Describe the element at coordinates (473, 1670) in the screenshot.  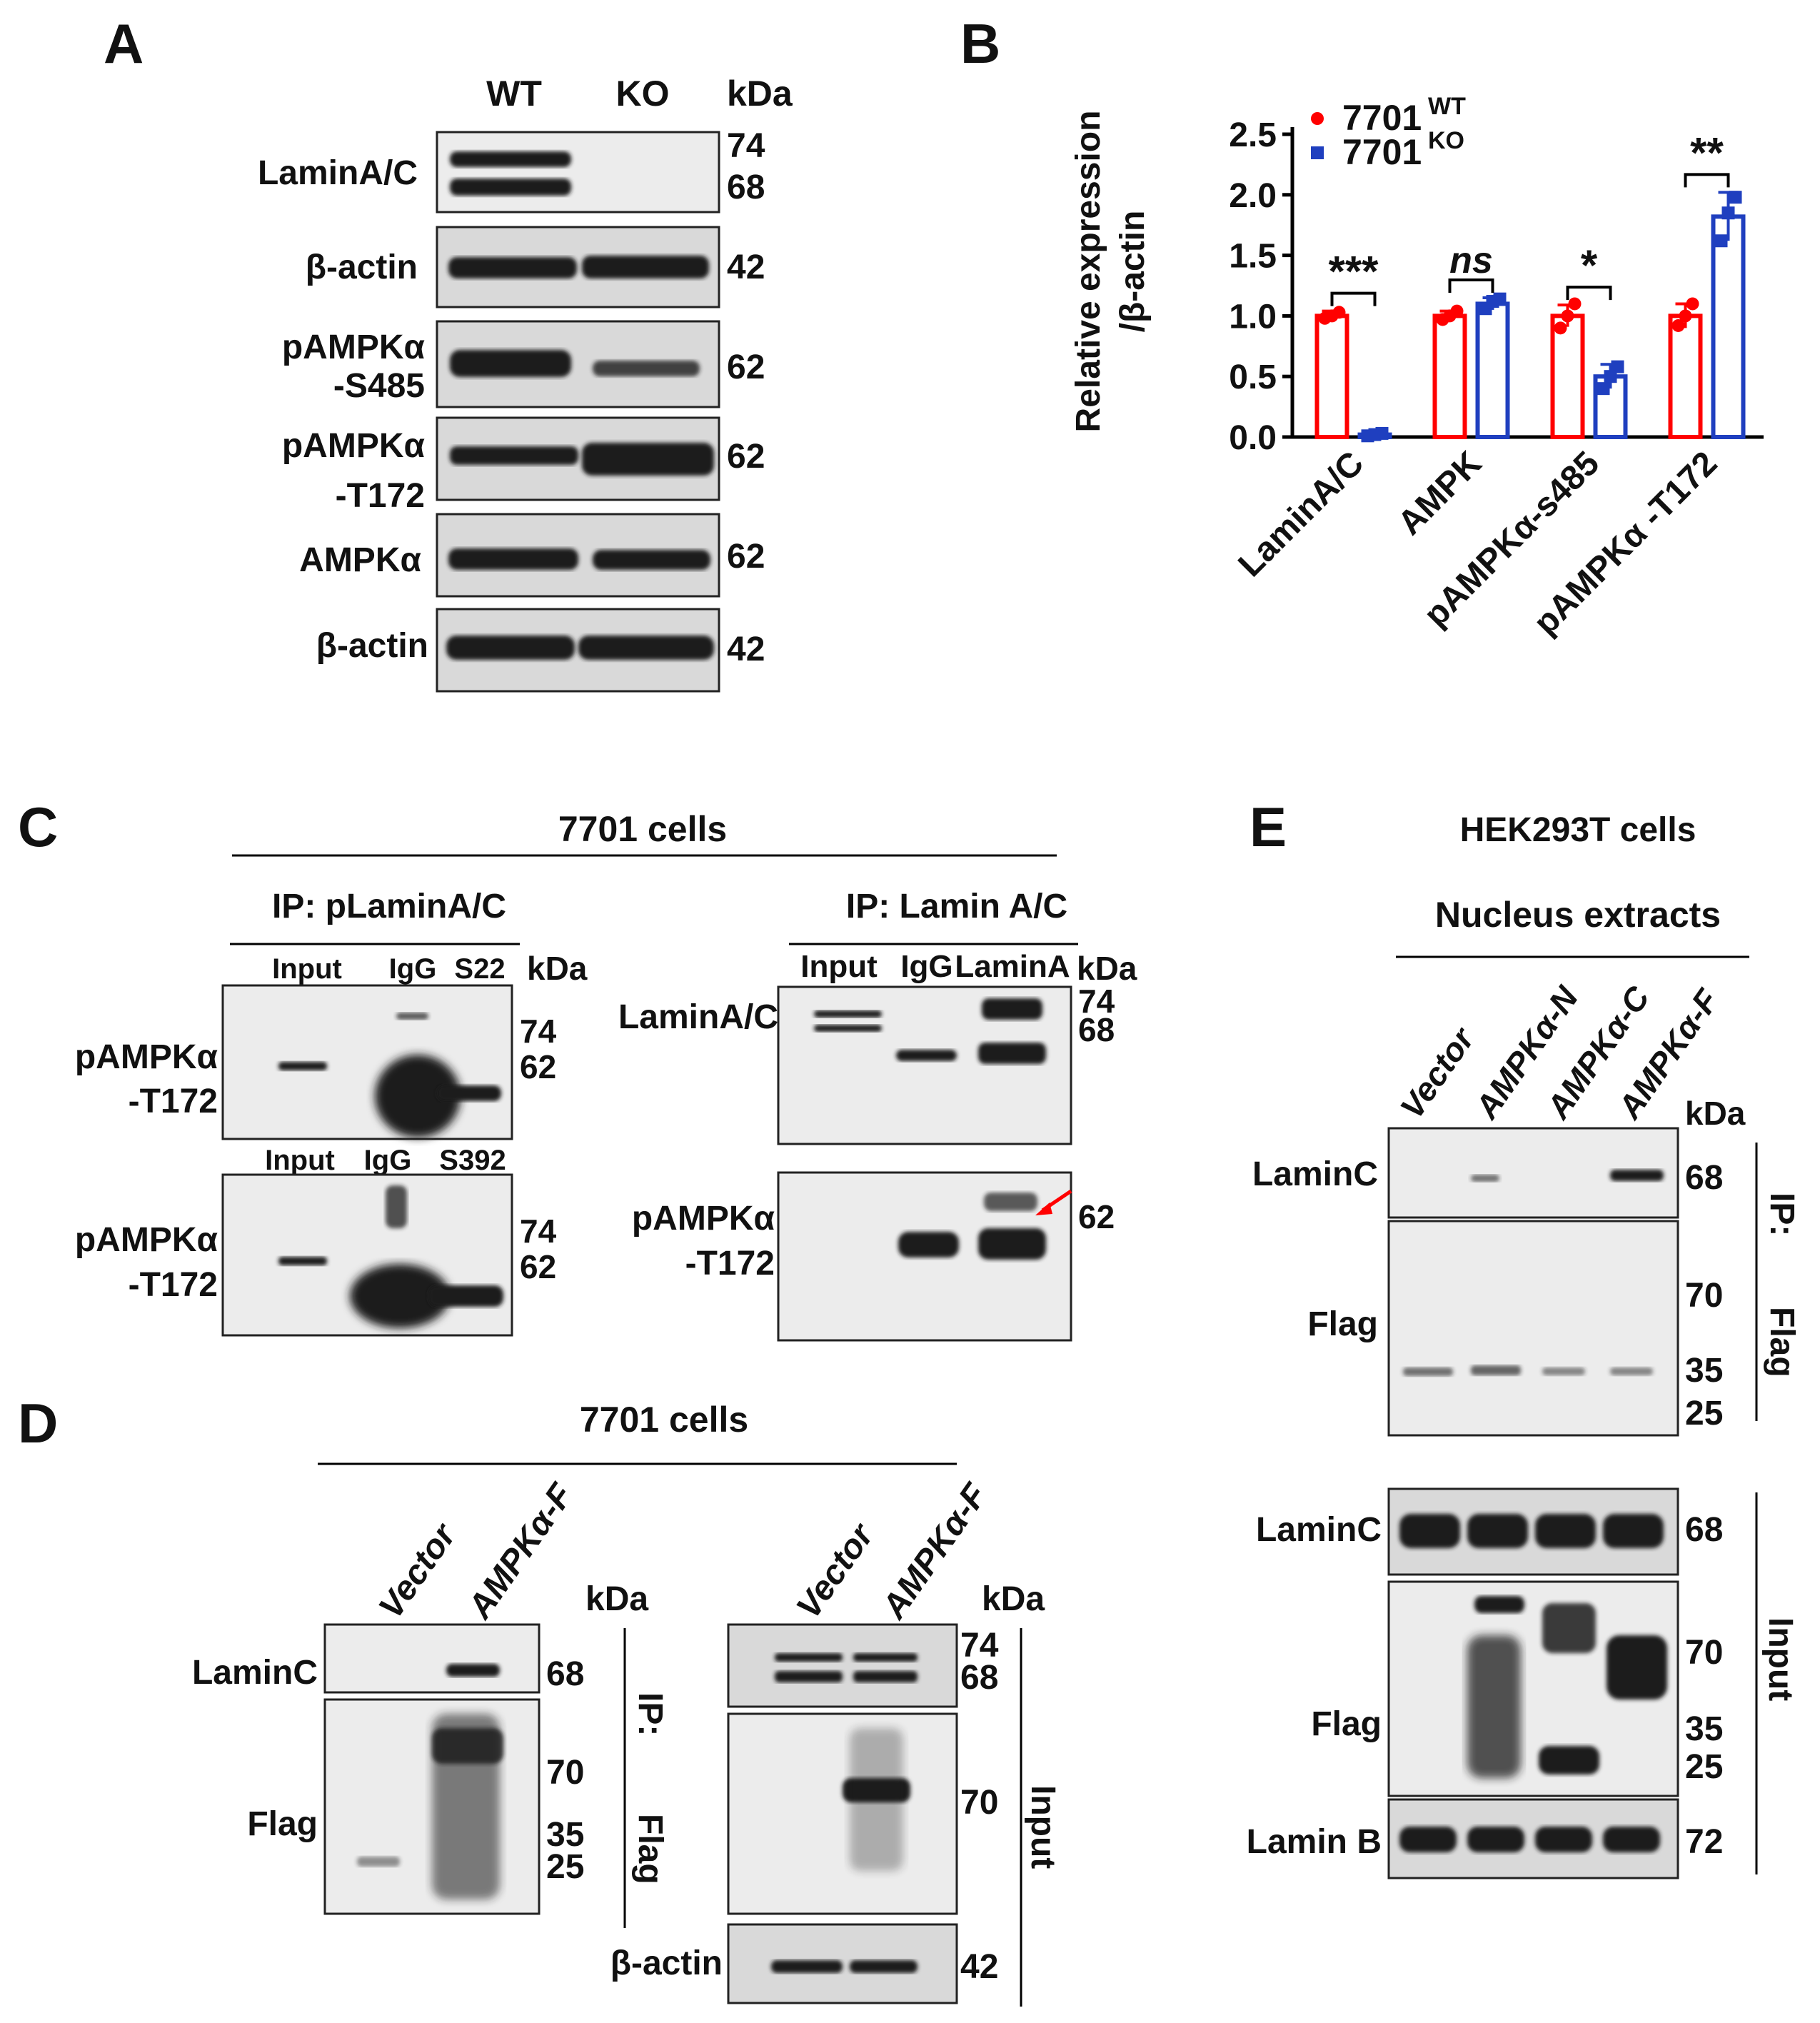
I see `band-d-laminc` at that location.